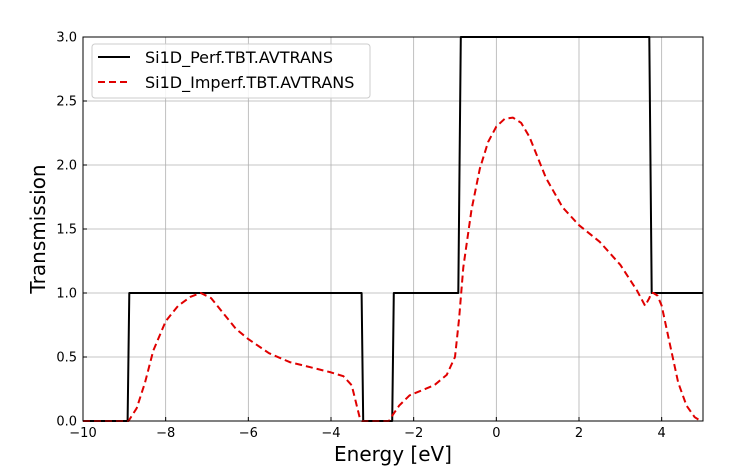  I want to click on x-axis-label: Energy [eV], so click(393, 454).